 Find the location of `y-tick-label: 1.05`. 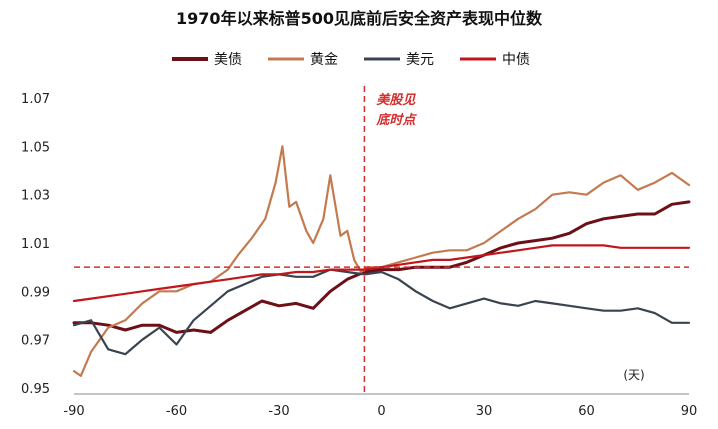

y-tick-label: 1.05 is located at coordinates (35, 147).